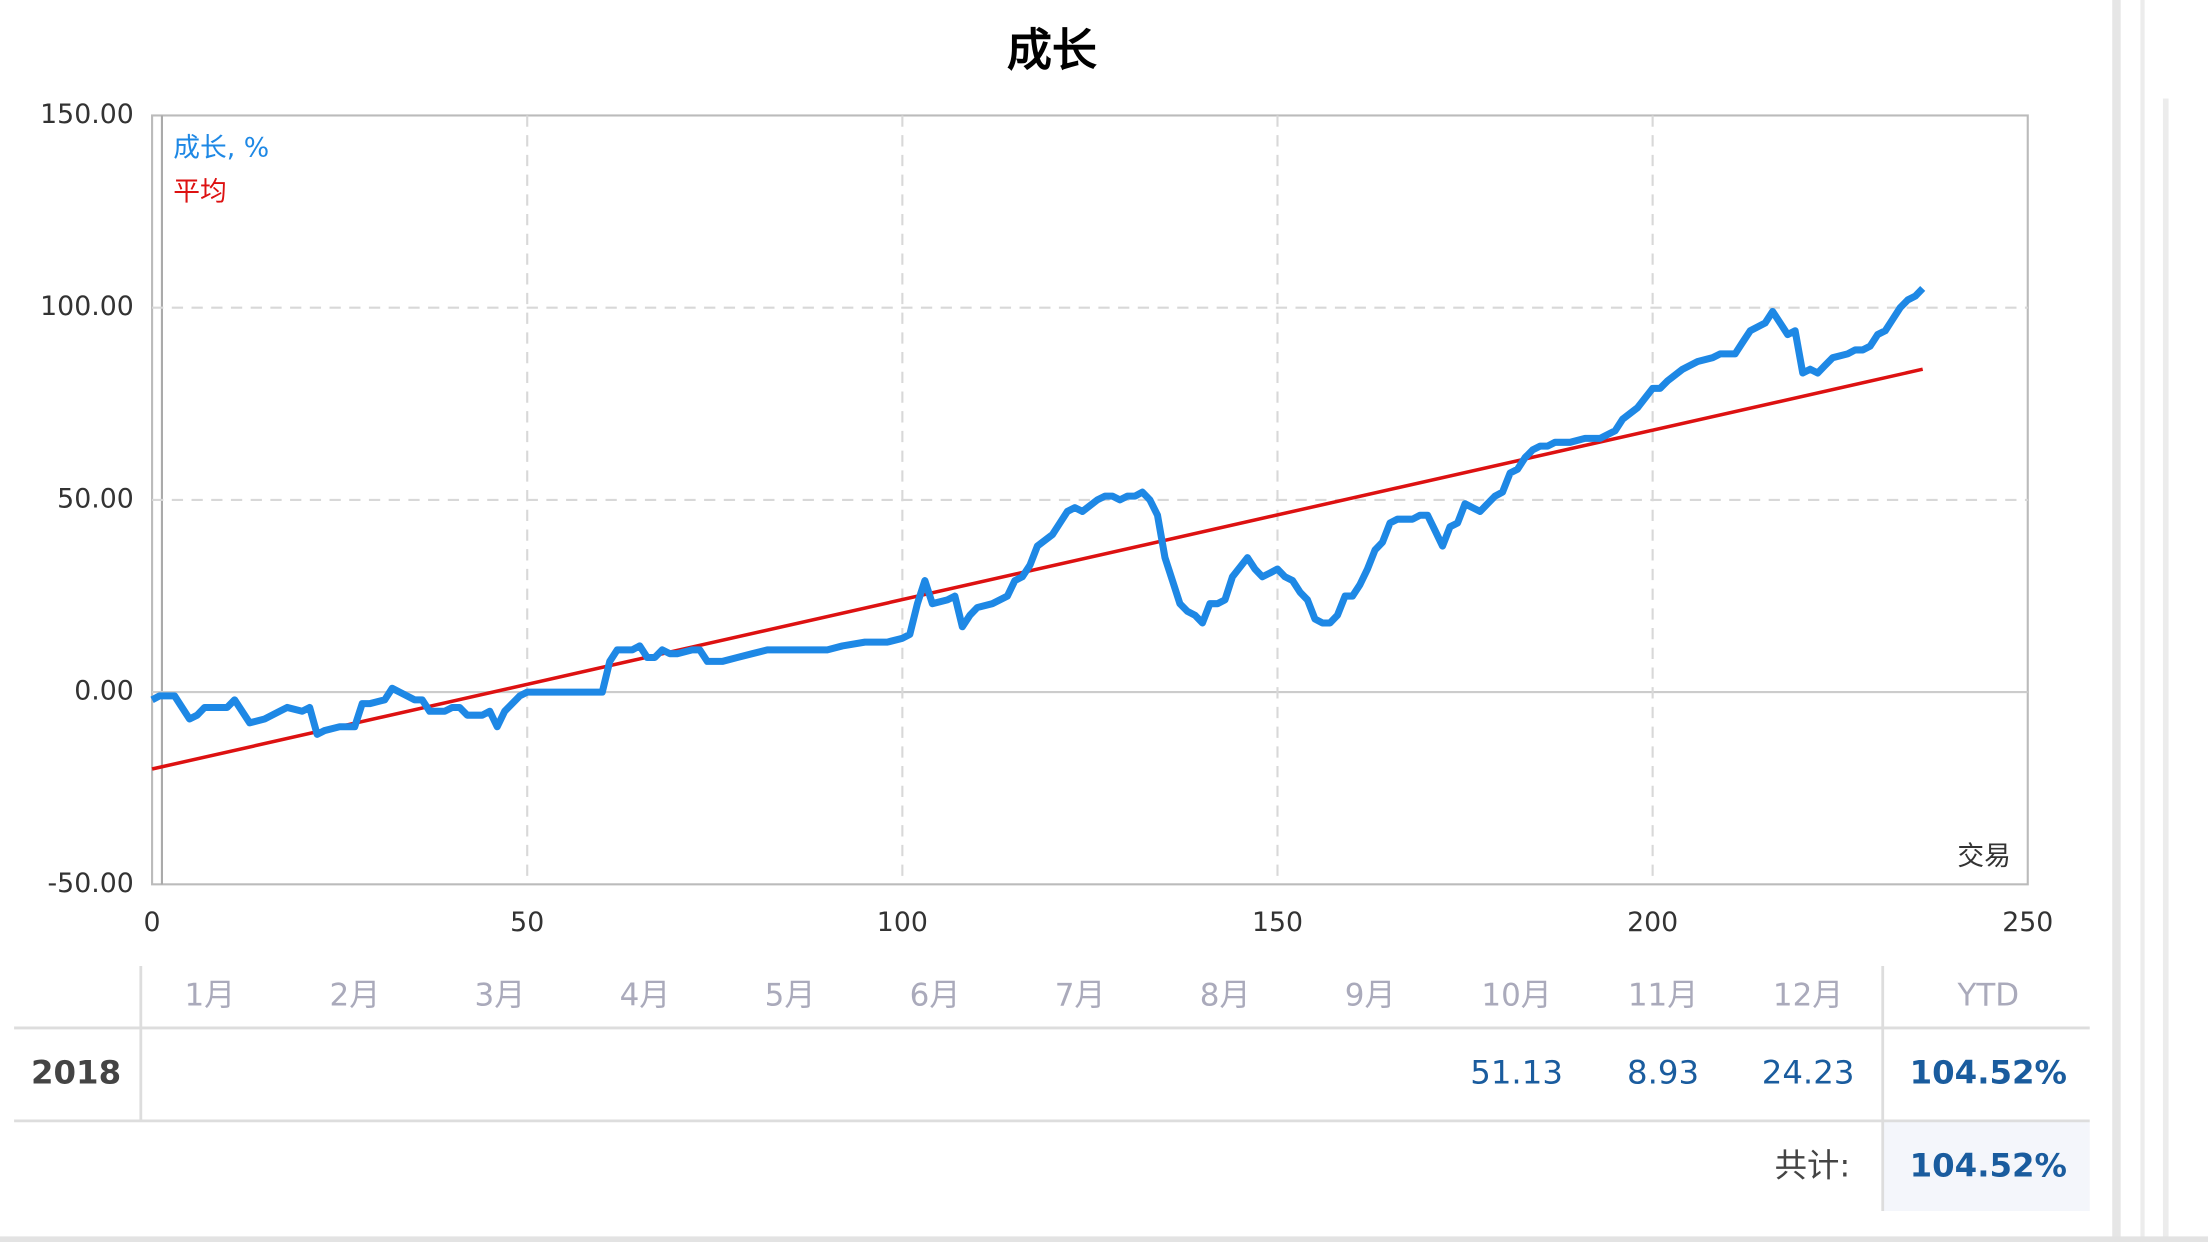 This screenshot has width=2208, height=1242. I want to click on y-tick-label: 100.00, so click(87, 306).